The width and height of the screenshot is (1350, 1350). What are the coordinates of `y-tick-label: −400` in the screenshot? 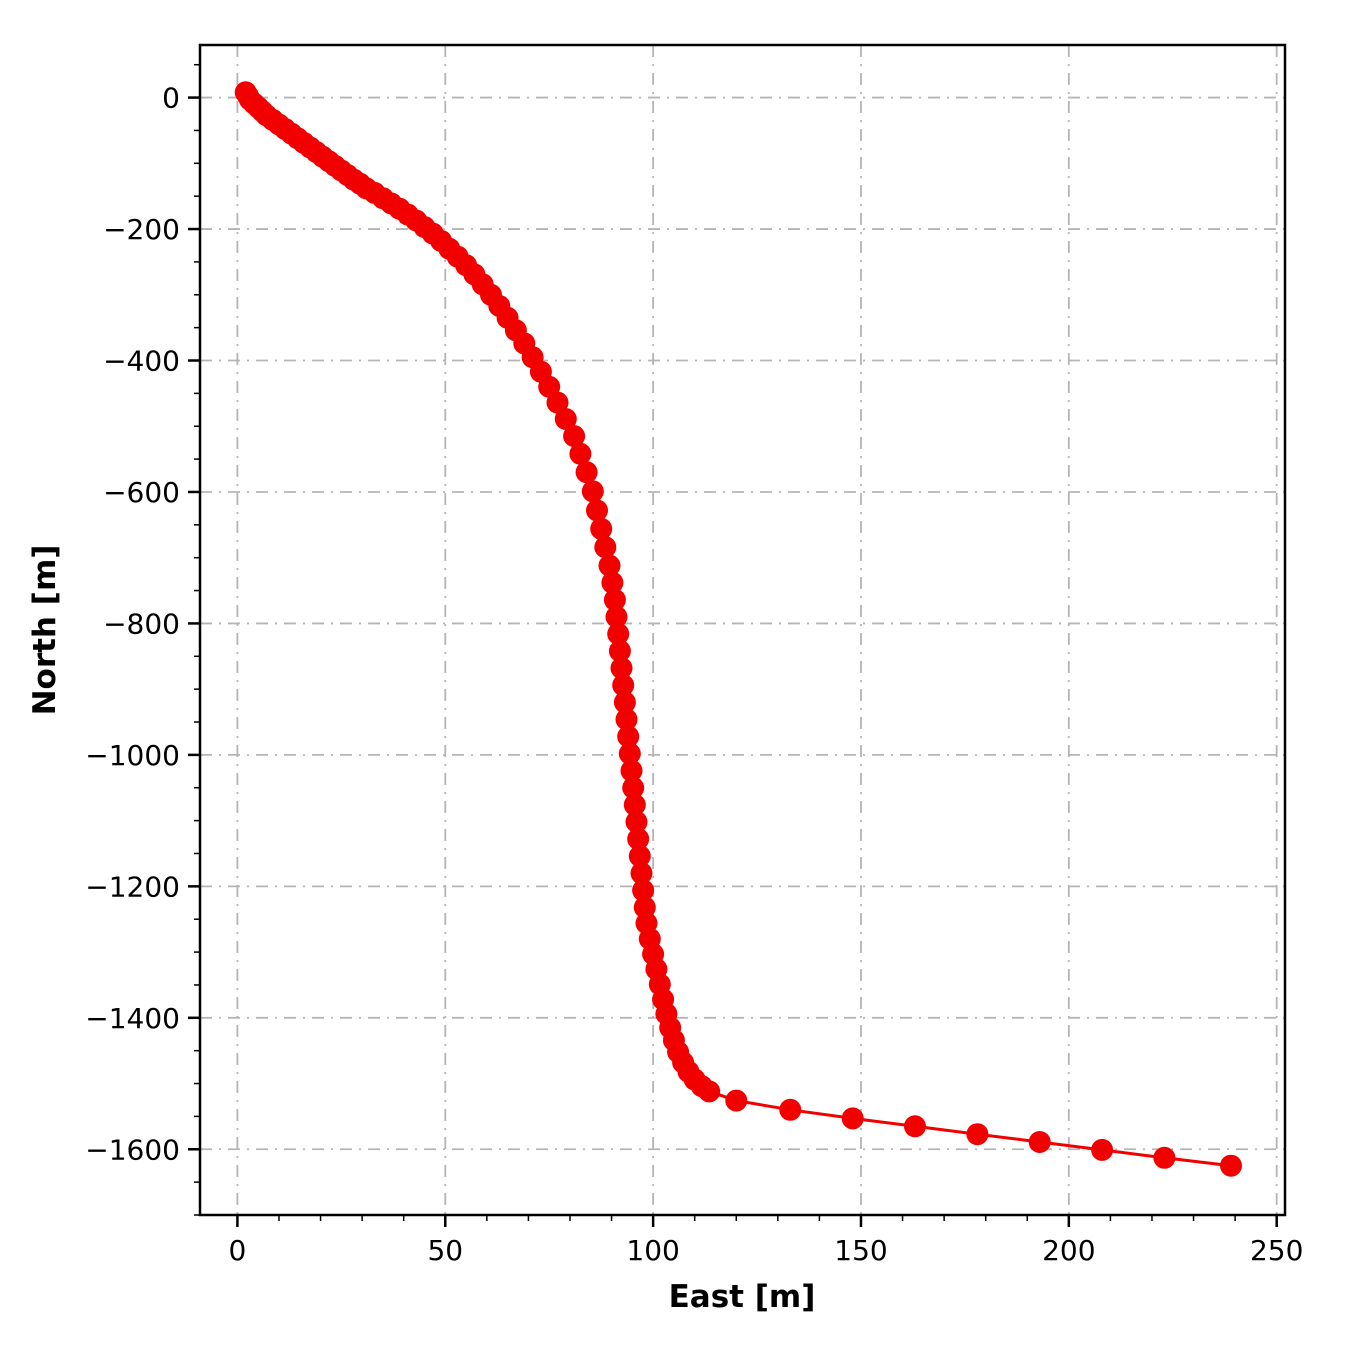 It's located at (141, 361).